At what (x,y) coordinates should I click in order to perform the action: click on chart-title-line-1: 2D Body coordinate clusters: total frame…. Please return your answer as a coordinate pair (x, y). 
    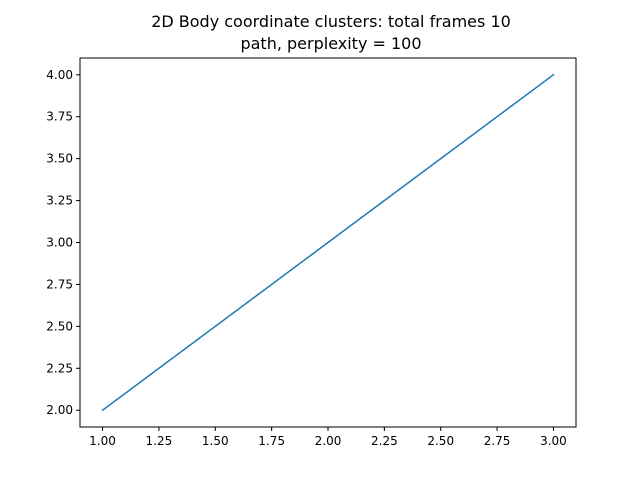
    Looking at the image, I should click on (331, 21).